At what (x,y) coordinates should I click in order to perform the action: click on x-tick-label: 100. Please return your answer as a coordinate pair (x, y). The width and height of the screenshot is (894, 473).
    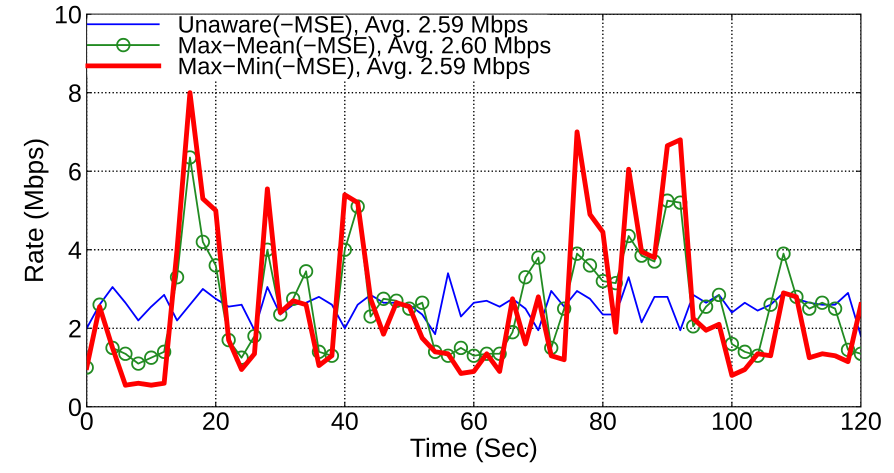
    Looking at the image, I should click on (732, 421).